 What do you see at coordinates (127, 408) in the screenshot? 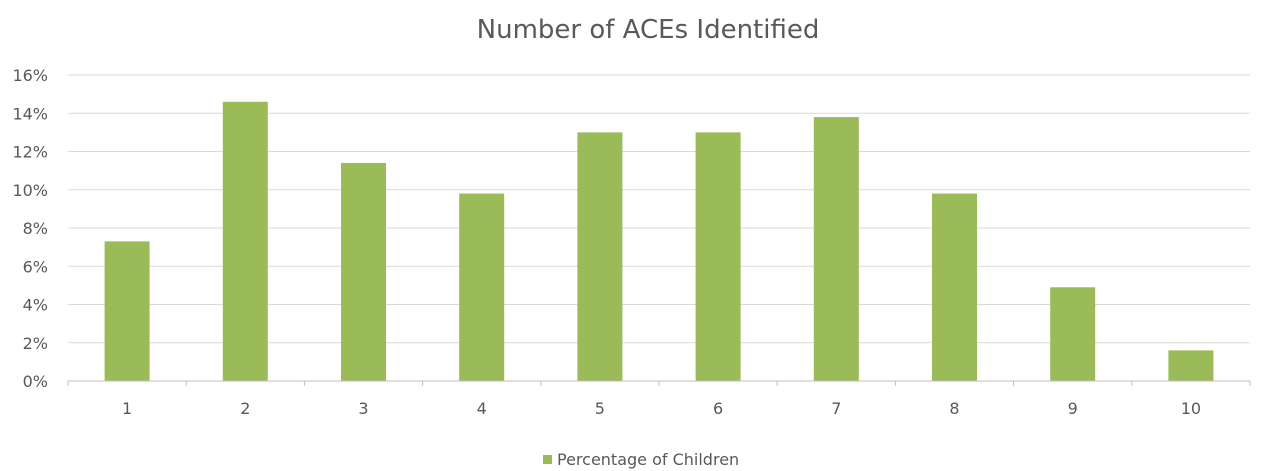
I see `x-tick-label: 1` at bounding box center [127, 408].